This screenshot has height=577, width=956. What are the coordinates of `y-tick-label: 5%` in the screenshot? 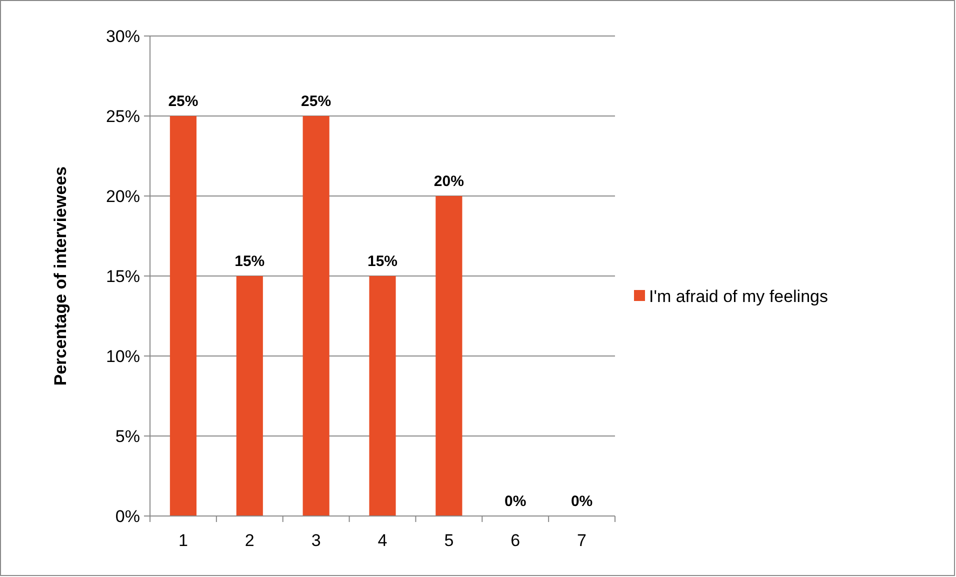 It's located at (127, 436).